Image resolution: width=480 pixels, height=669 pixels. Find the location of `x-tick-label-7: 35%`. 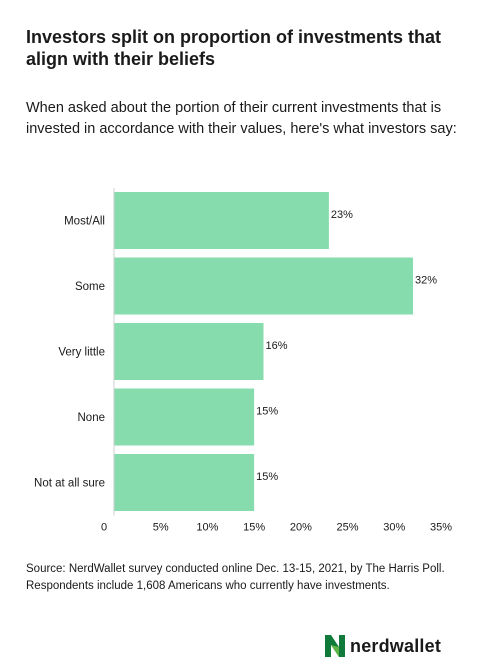

x-tick-label-7: 35% is located at coordinates (441, 528).